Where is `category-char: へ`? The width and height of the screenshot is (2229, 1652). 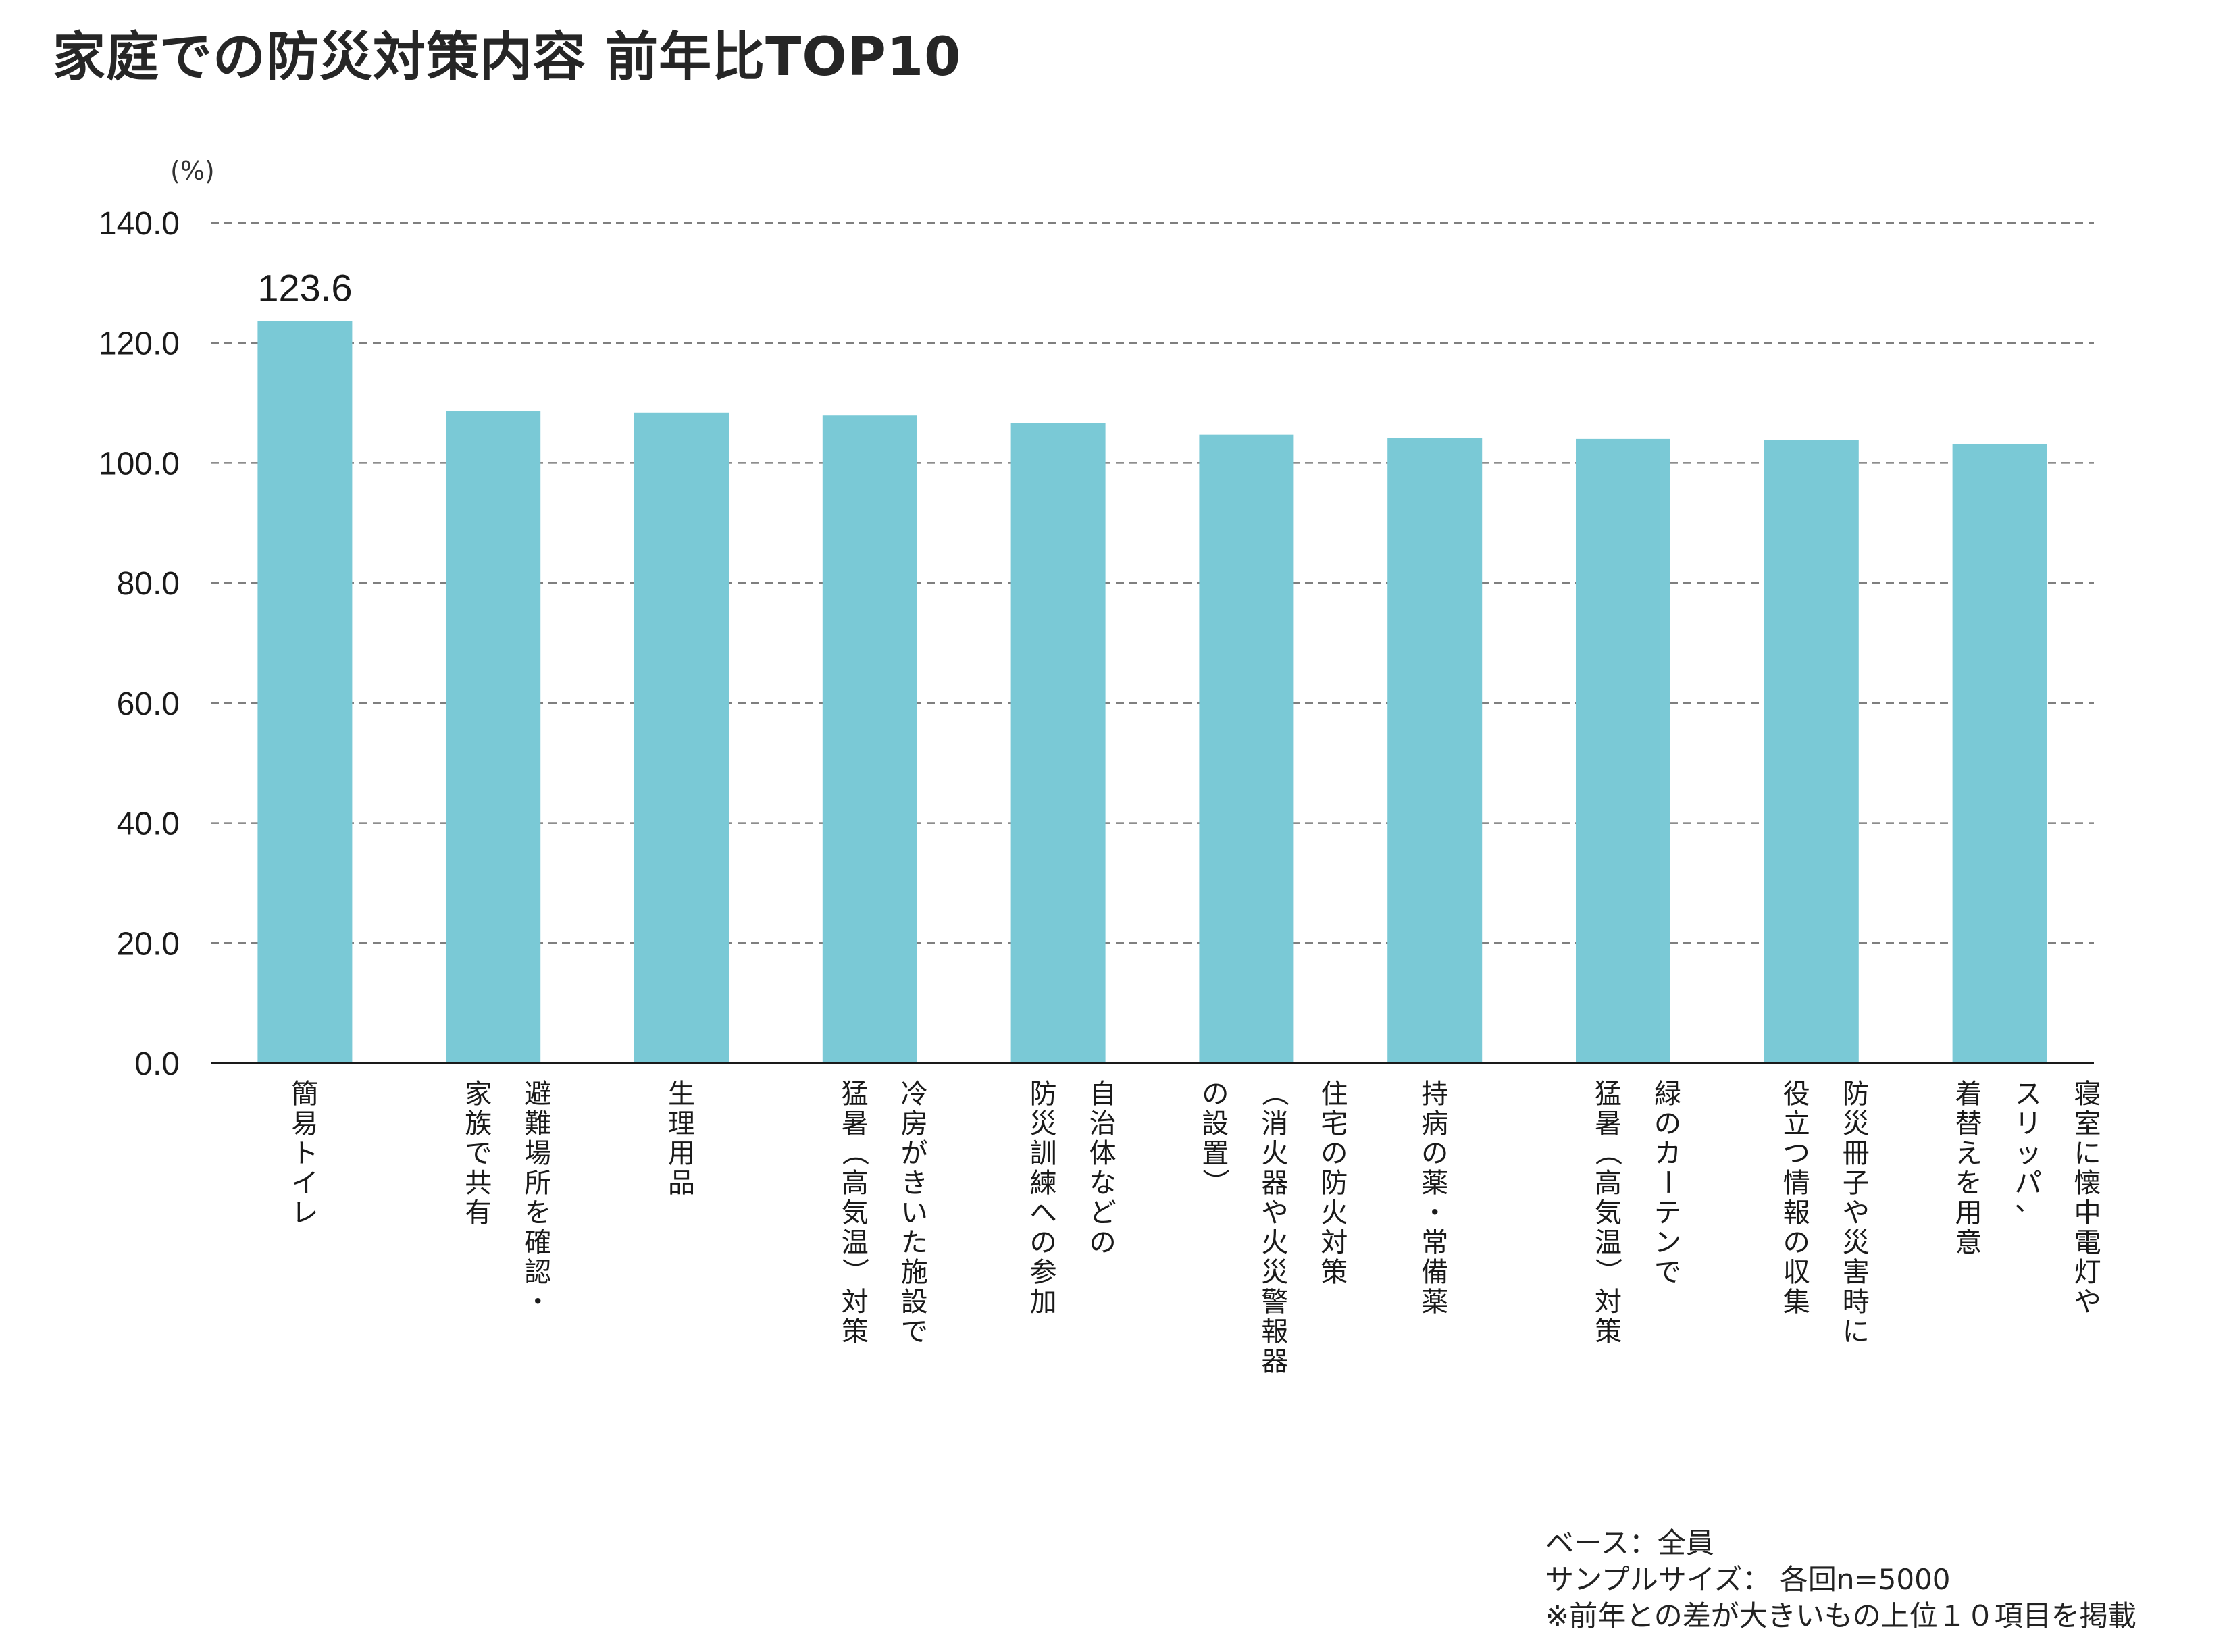
category-char: へ is located at coordinates (1043, 1213).